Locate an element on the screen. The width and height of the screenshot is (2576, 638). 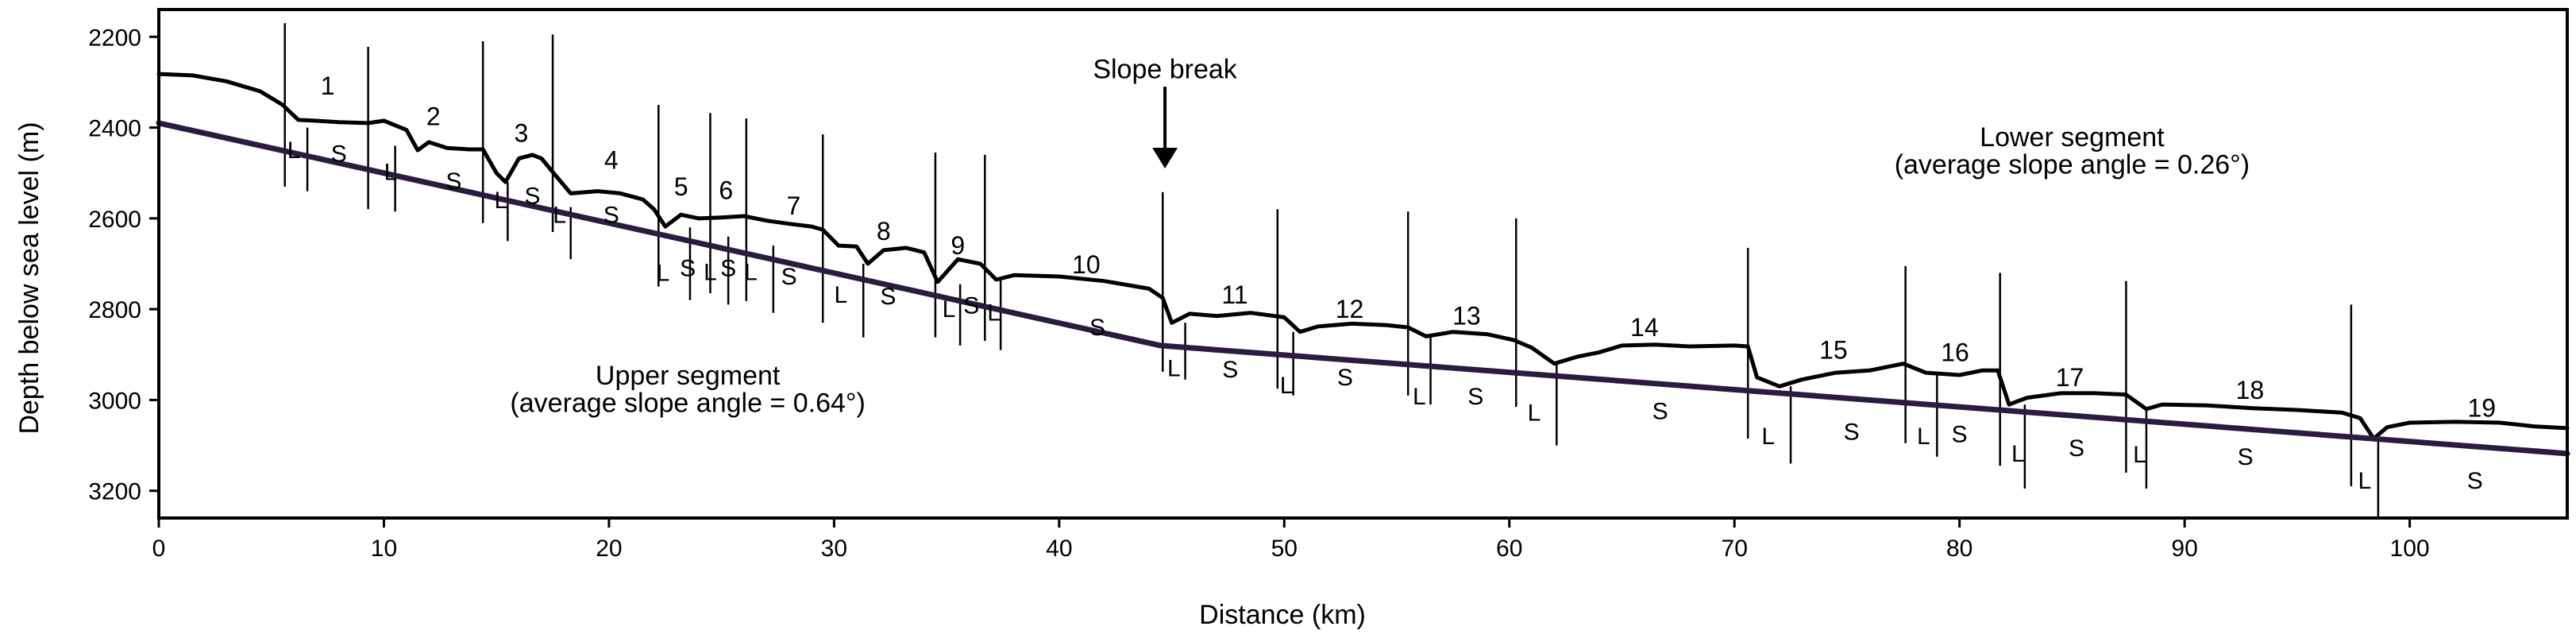
y-tick-label: 3200 is located at coordinates (114, 492).